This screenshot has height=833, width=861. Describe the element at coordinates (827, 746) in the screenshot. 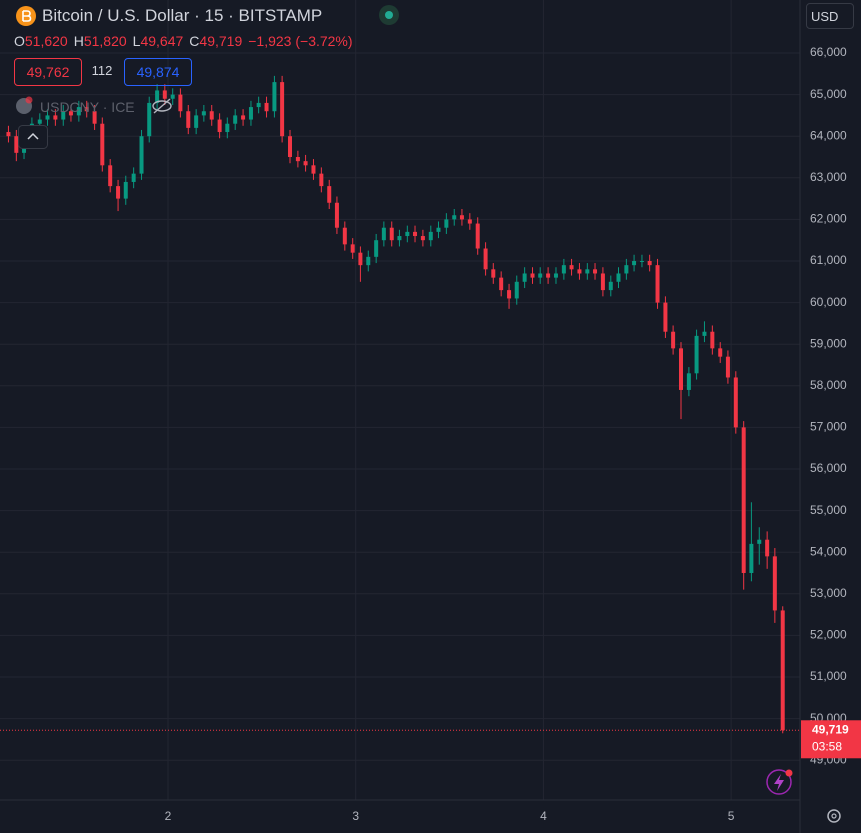

I see `countdown: 03:58` at that location.